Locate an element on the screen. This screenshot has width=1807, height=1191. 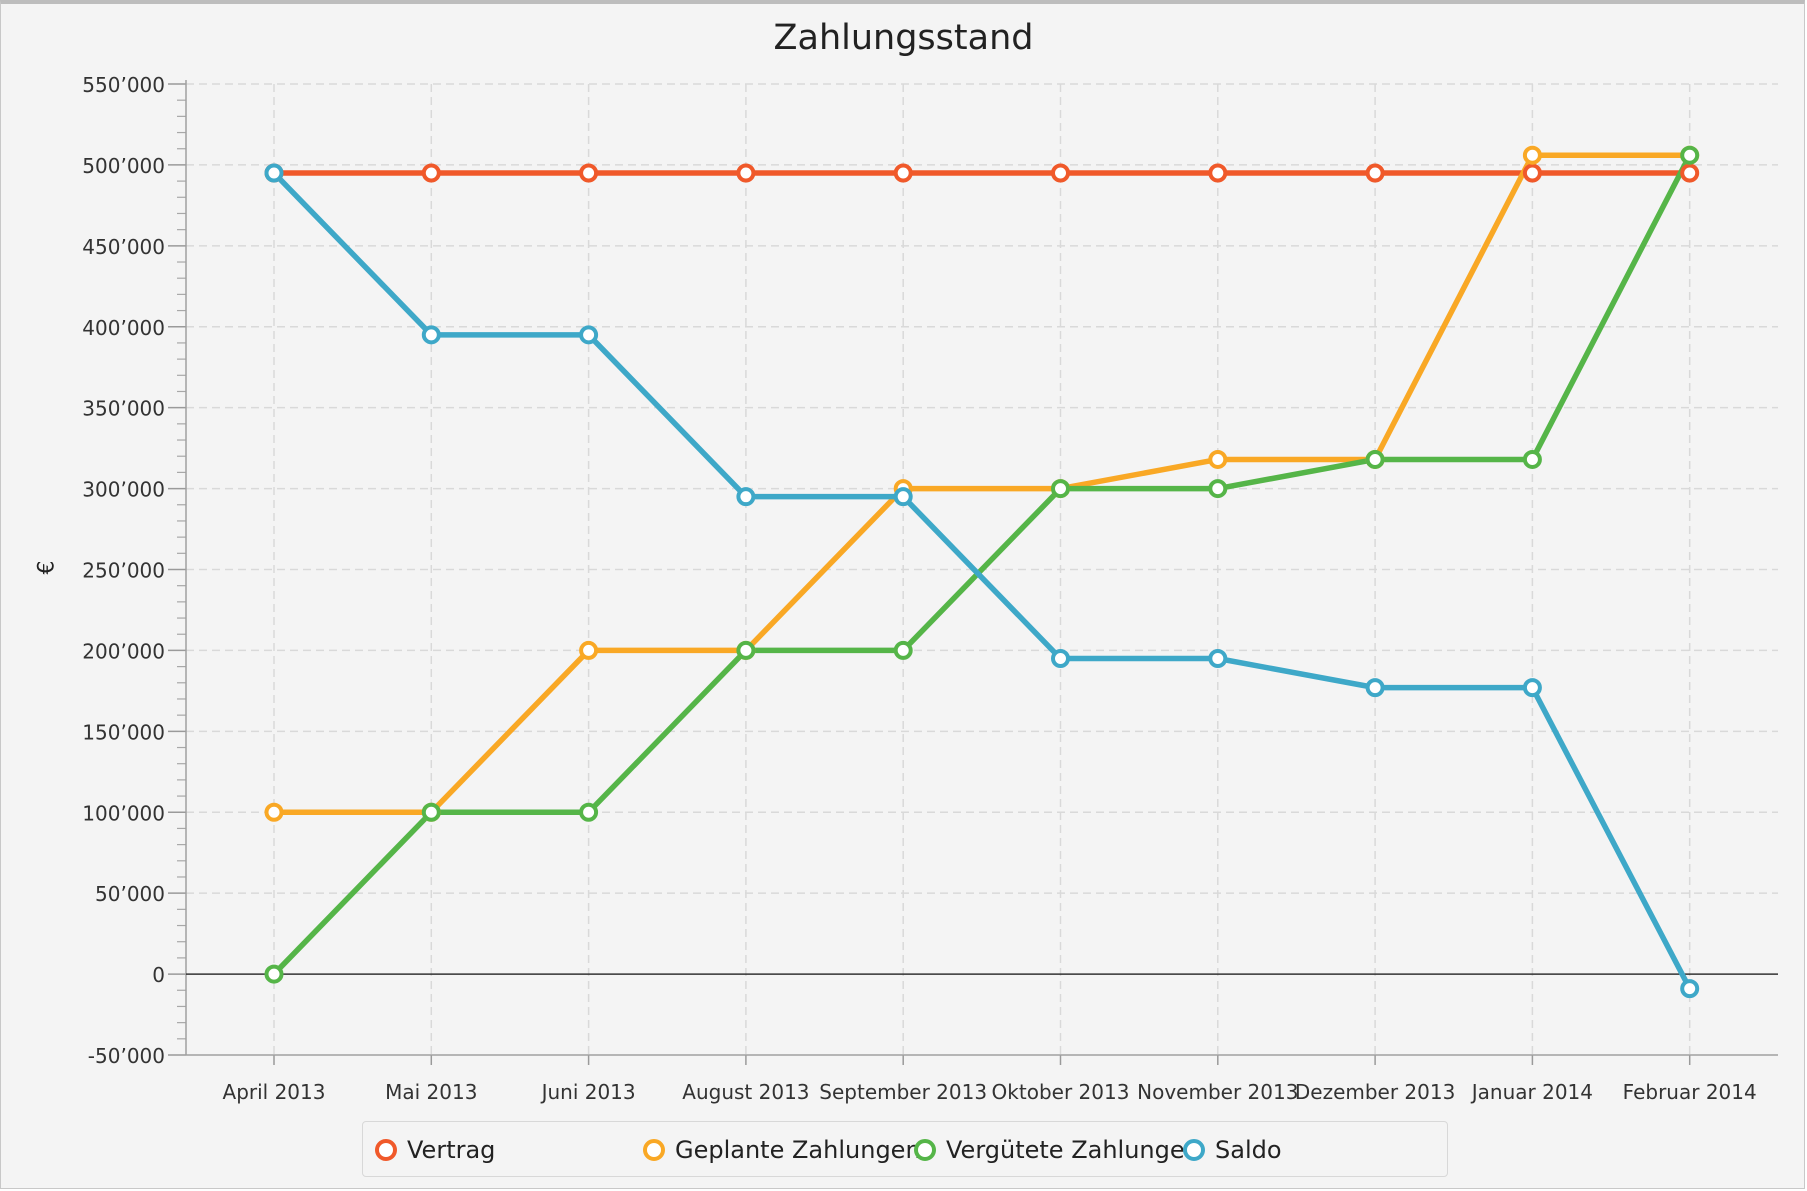
legend-item-verguetete-zahlungen: Vergütete Zahlungen is located at coordinates (1057, 1150).